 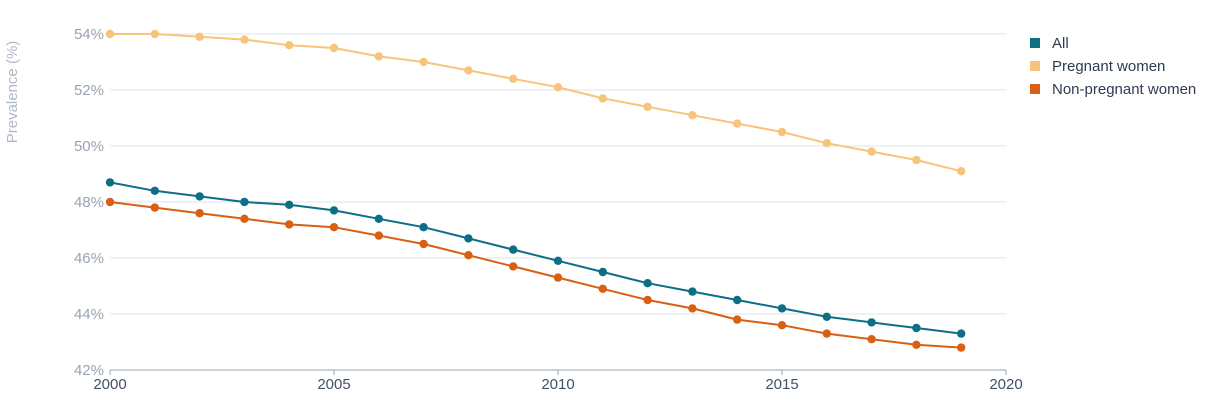 What do you see at coordinates (468, 238) in the screenshot?
I see `data-point-all-2008` at bounding box center [468, 238].